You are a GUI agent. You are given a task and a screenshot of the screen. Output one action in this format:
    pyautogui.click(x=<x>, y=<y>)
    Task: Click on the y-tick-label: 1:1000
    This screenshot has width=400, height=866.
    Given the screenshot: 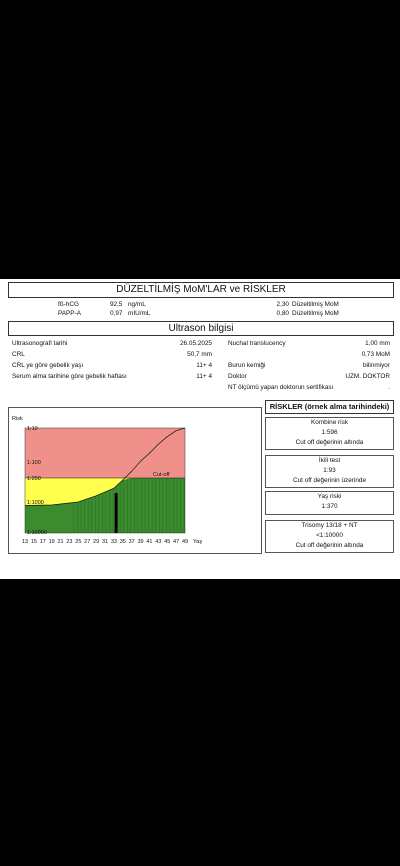 What is the action you would take?
    pyautogui.click(x=35, y=503)
    